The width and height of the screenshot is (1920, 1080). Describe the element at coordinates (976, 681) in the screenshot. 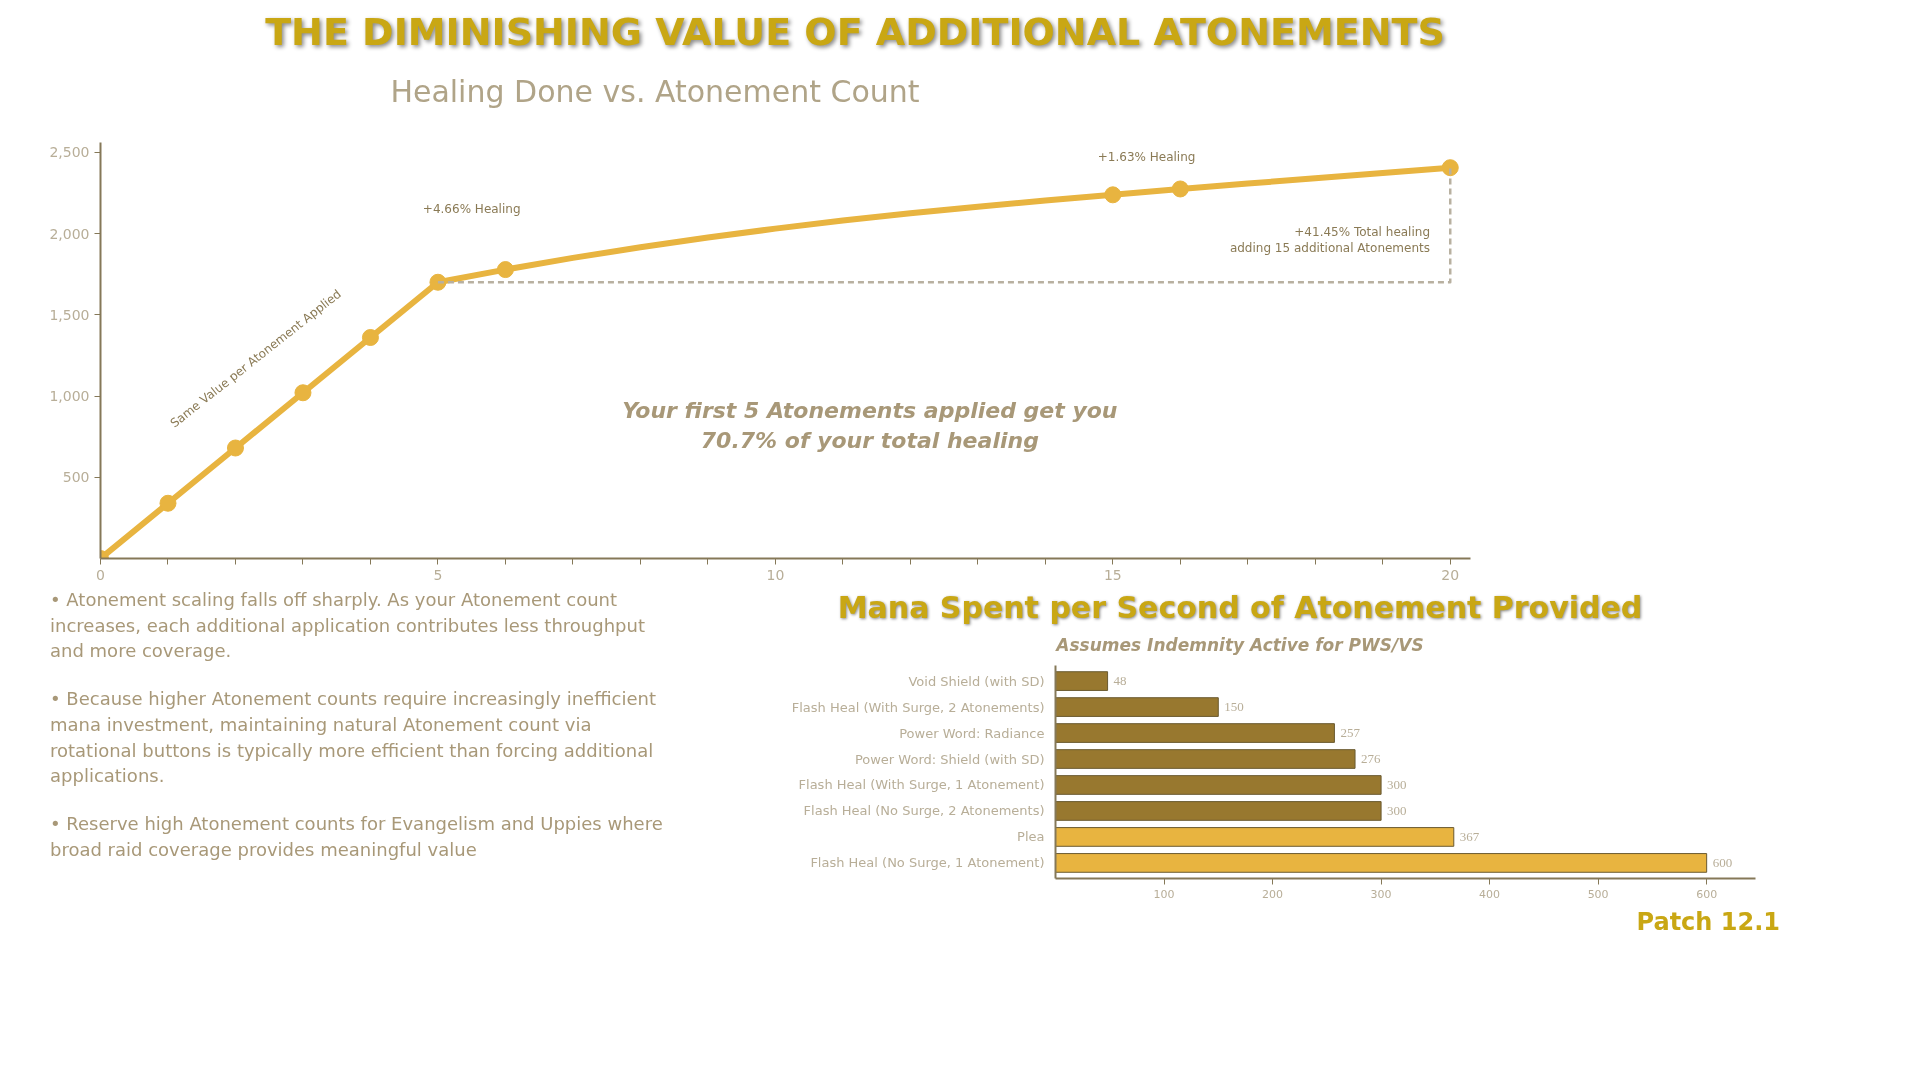

I see `y-tick-label: Void Shield (with SD)` at that location.